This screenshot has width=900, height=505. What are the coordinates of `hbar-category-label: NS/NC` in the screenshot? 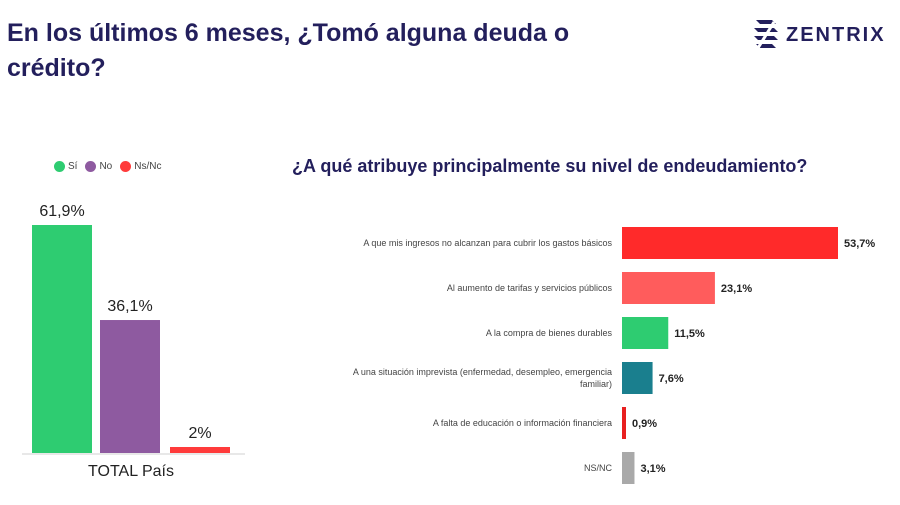 It's located at (598, 468).